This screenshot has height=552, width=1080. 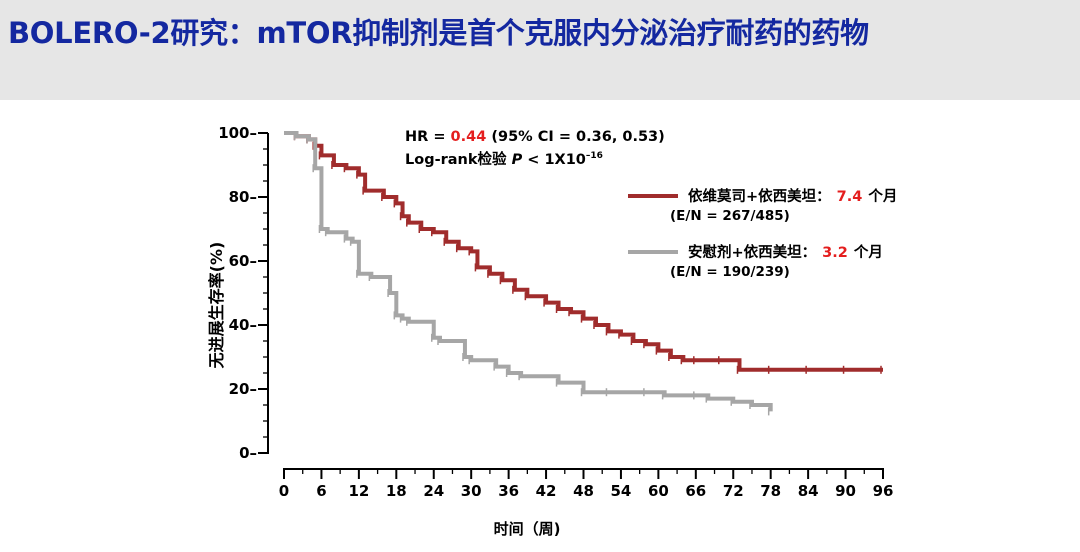 I want to click on legend-label-placebo: 安慰剂+依西美坦： 3.2 个月, so click(x=785, y=252).